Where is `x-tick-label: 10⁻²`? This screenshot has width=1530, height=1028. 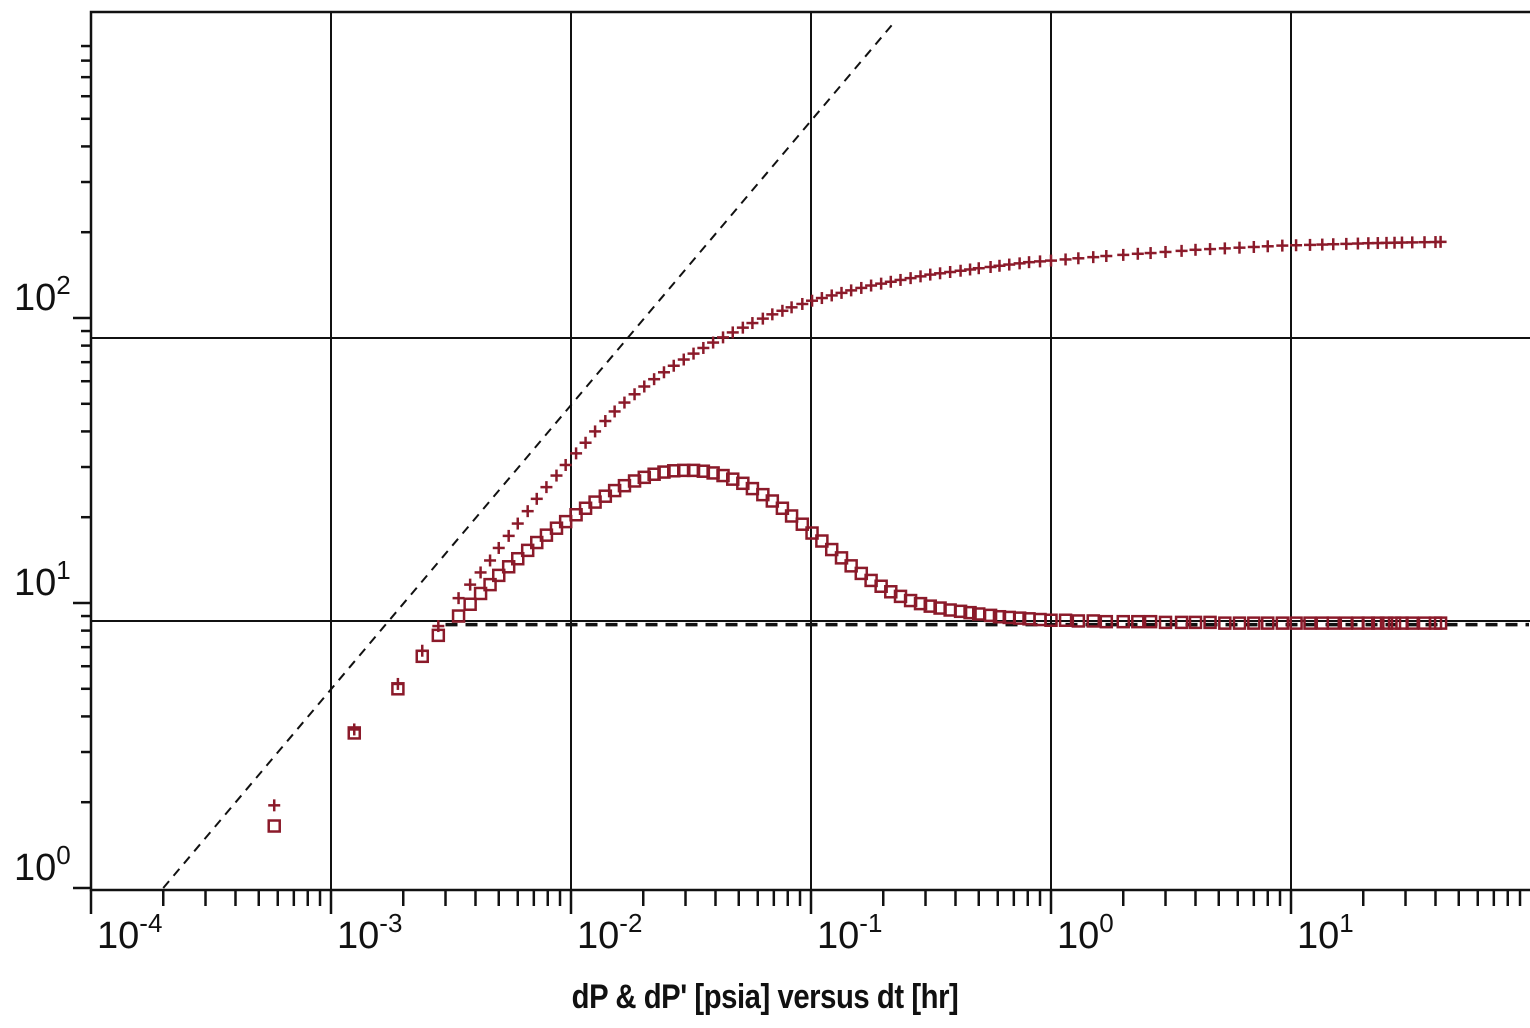
x-tick-label: 10⁻² is located at coordinates (609, 932).